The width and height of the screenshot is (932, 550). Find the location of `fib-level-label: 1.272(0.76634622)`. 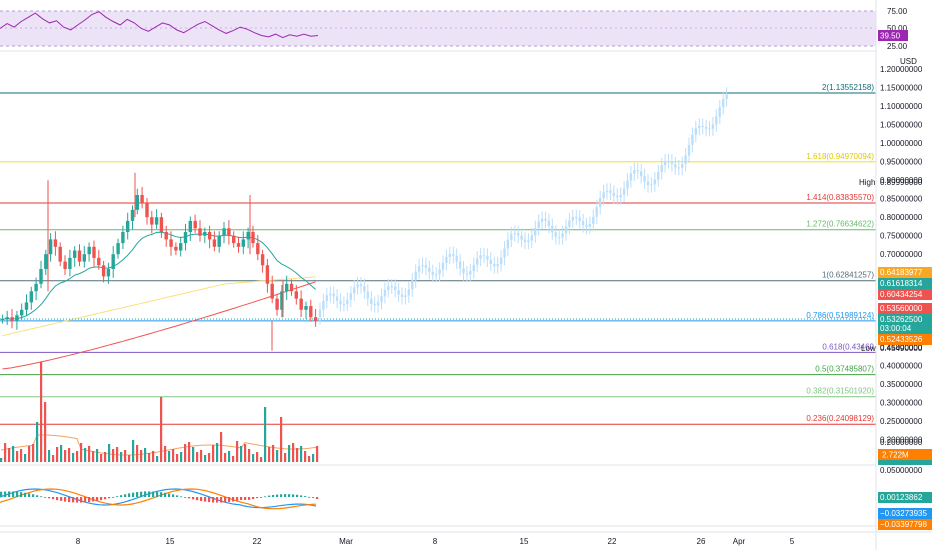

fib-level-label: 1.272(0.76634622) is located at coordinates (840, 224).